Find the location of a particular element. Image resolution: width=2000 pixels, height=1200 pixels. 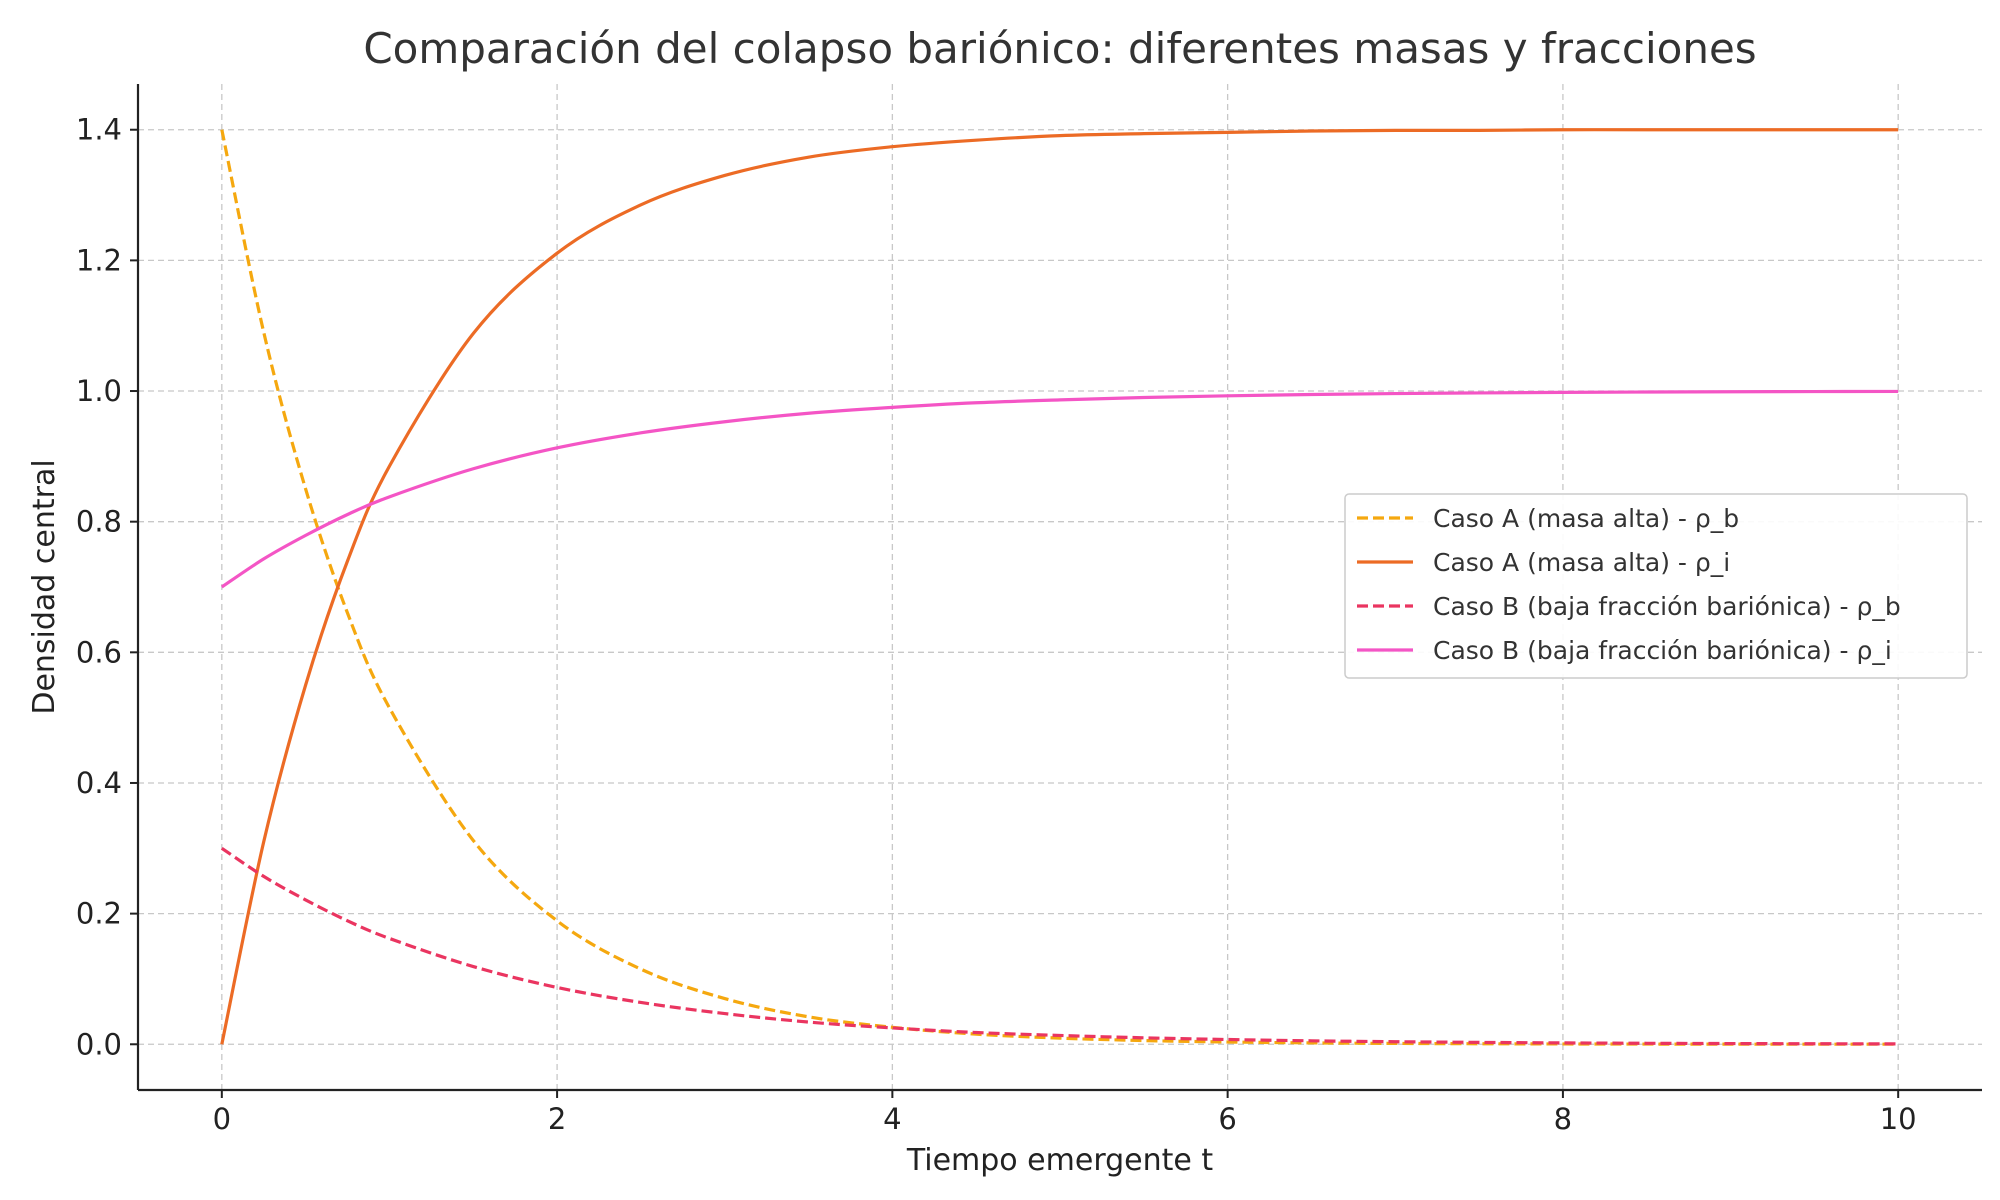

x-tick-label: 6 is located at coordinates (1227, 1119).